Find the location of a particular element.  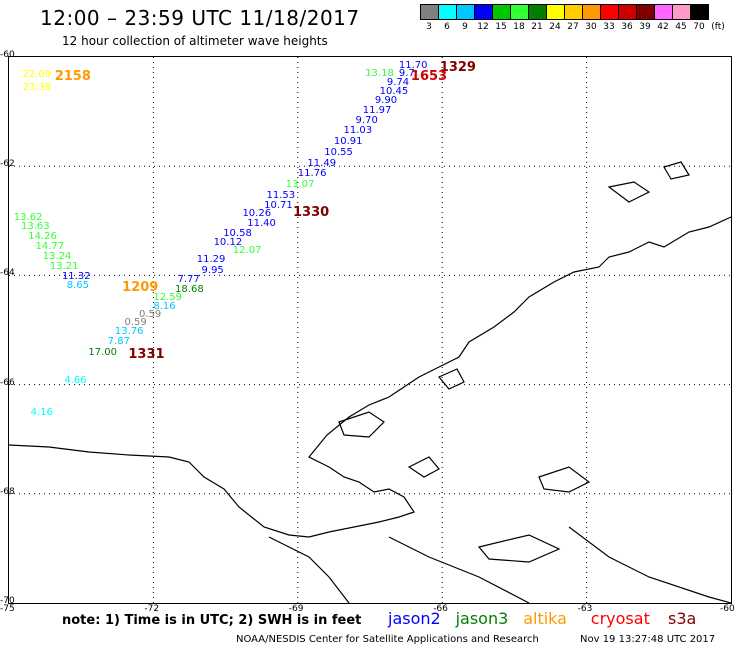

pass-time-label: 1330 is located at coordinates (311, 212).